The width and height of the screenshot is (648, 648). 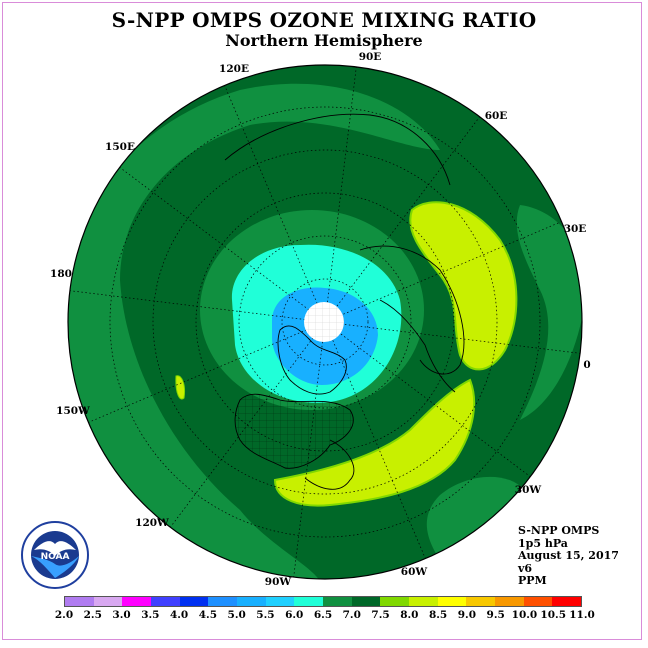 What do you see at coordinates (524, 615) in the screenshot?
I see `scale-tick-label: 10.0` at bounding box center [524, 615].